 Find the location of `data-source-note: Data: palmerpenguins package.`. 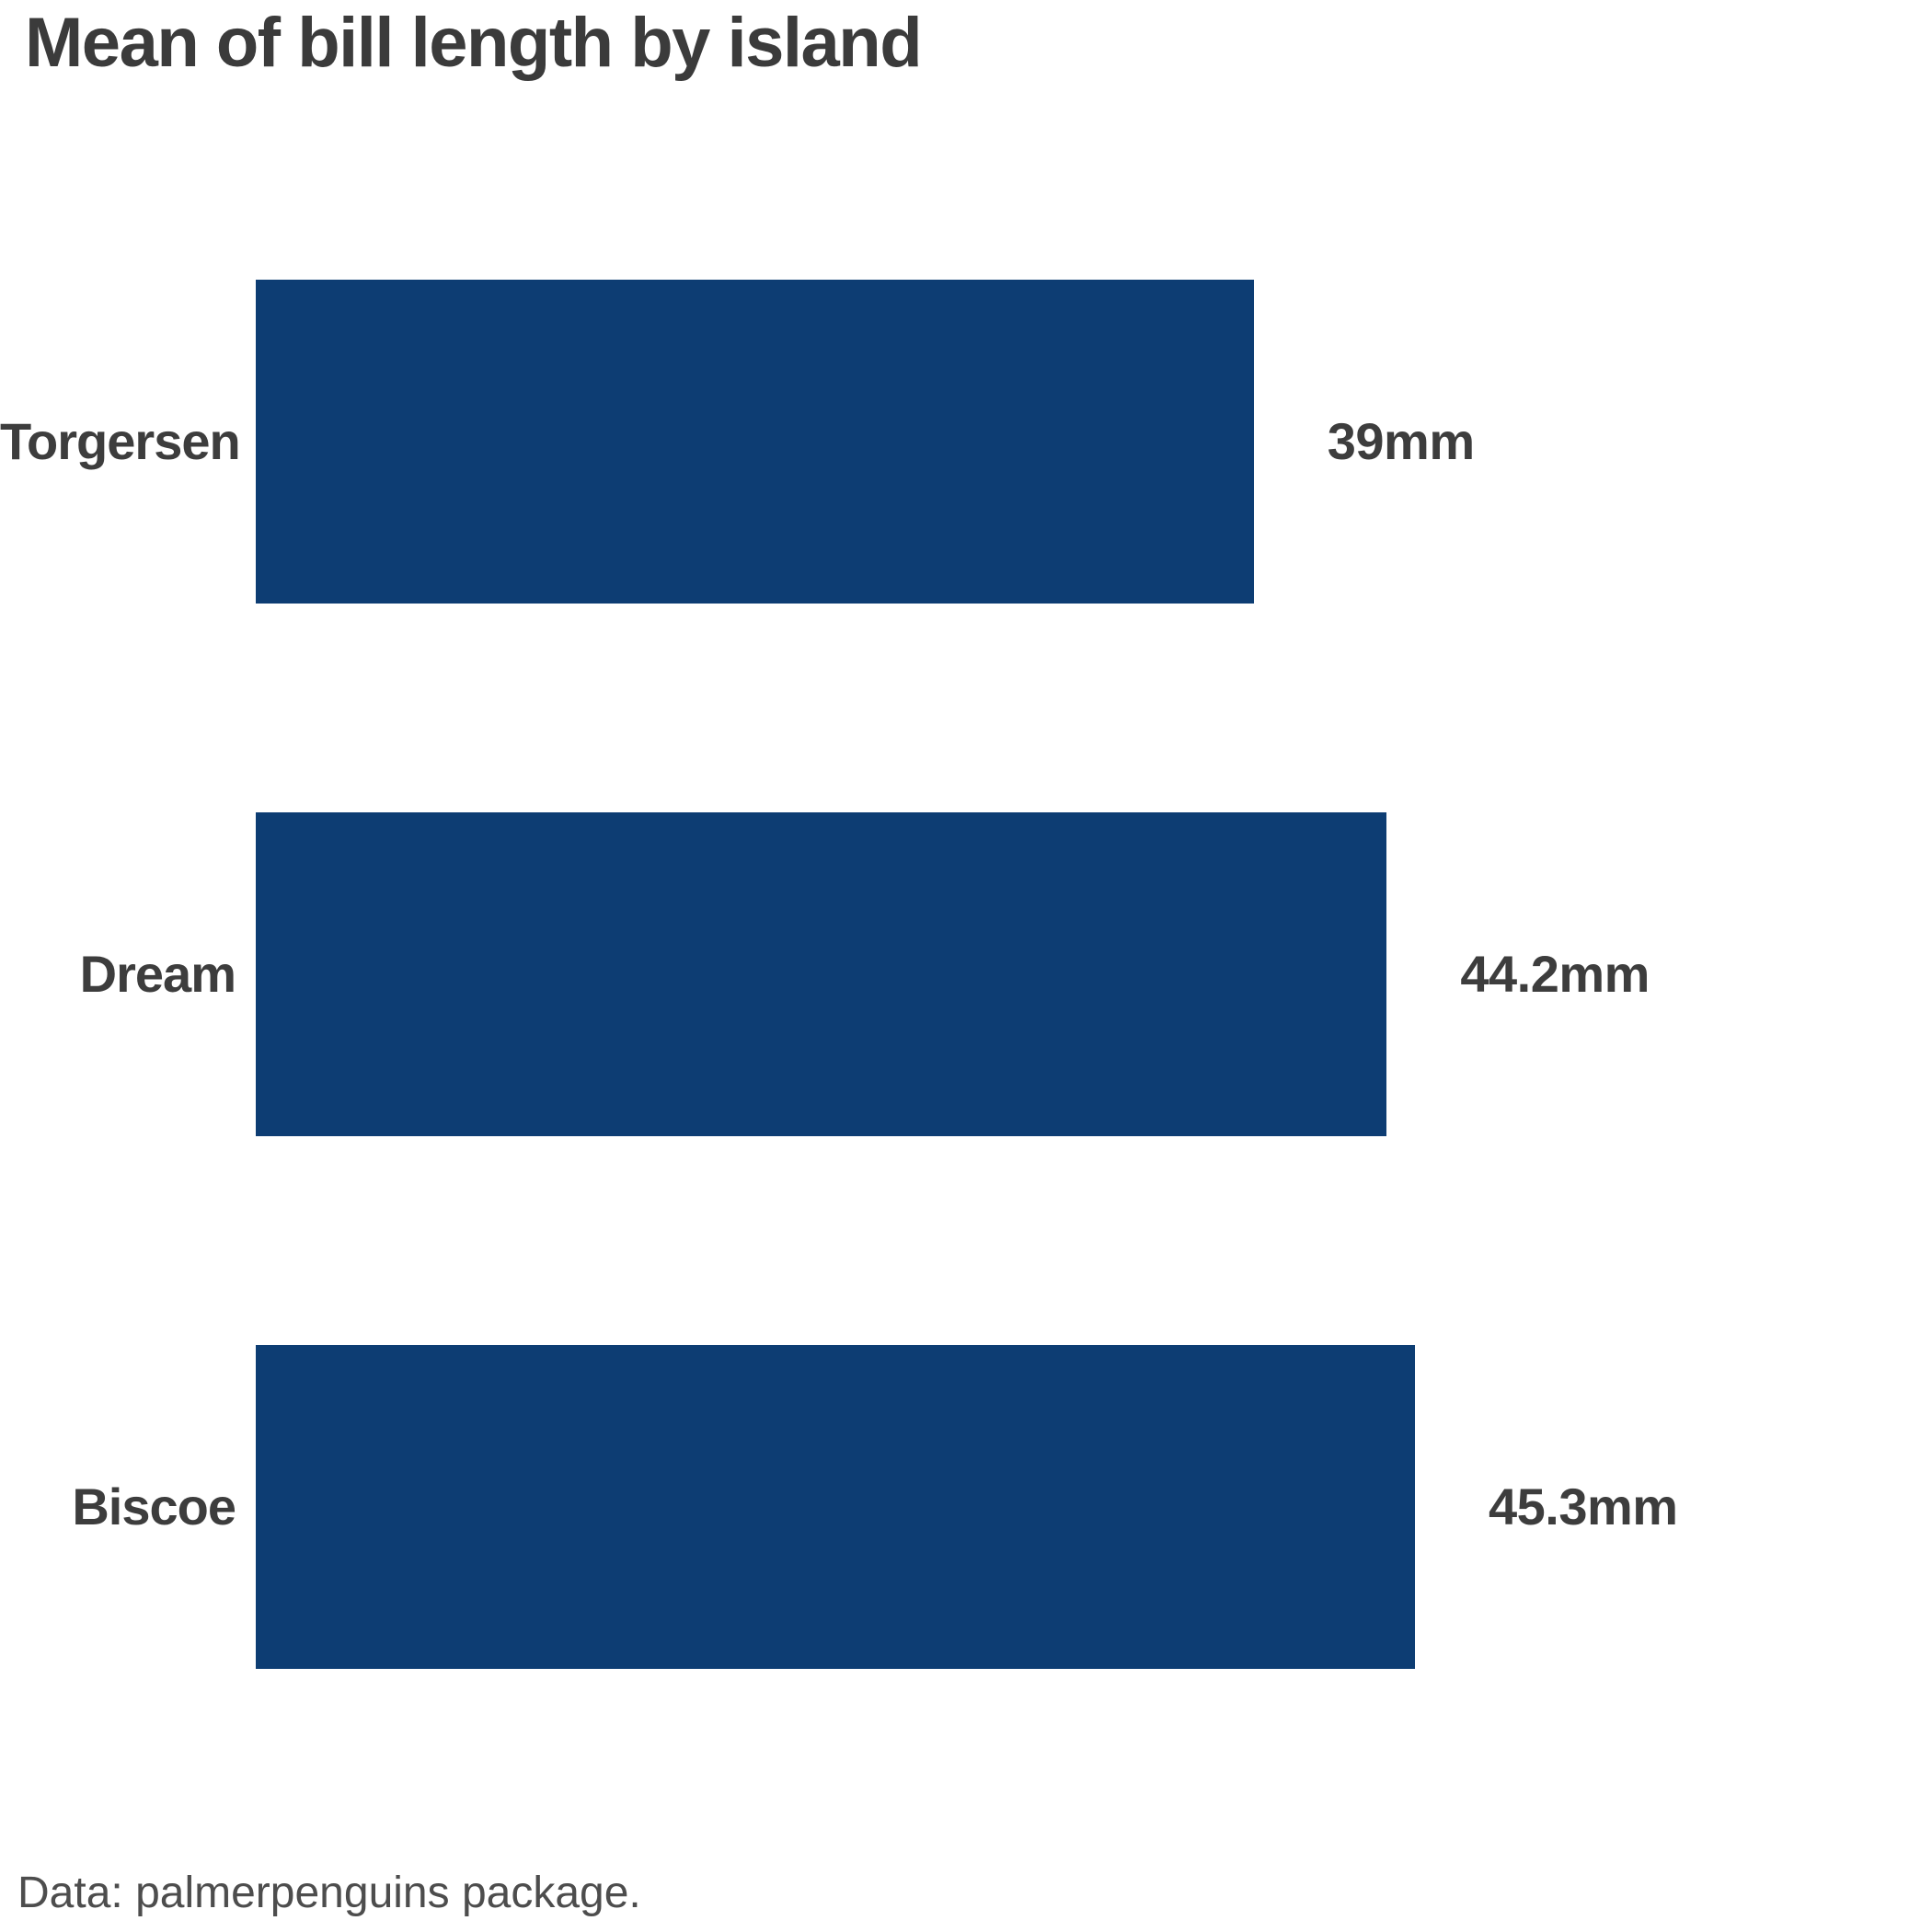

data-source-note: Data: palmerpenguins package. is located at coordinates (329, 1893).